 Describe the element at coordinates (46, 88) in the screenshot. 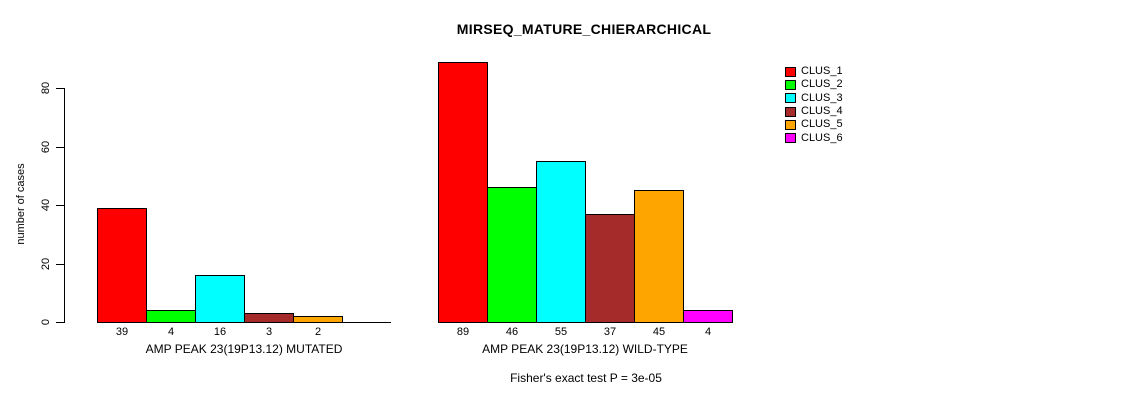

I see `y-axis-tick-label: 80` at that location.